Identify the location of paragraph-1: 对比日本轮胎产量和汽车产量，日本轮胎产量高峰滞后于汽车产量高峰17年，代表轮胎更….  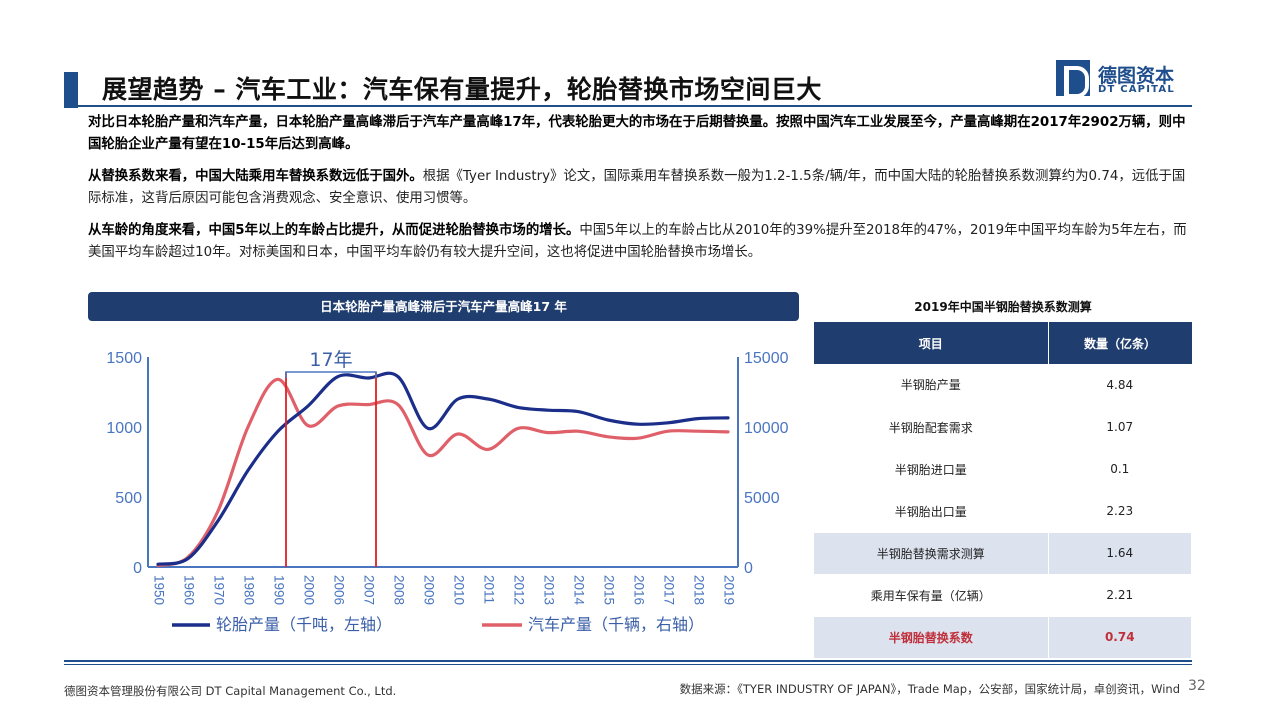
(642, 134).